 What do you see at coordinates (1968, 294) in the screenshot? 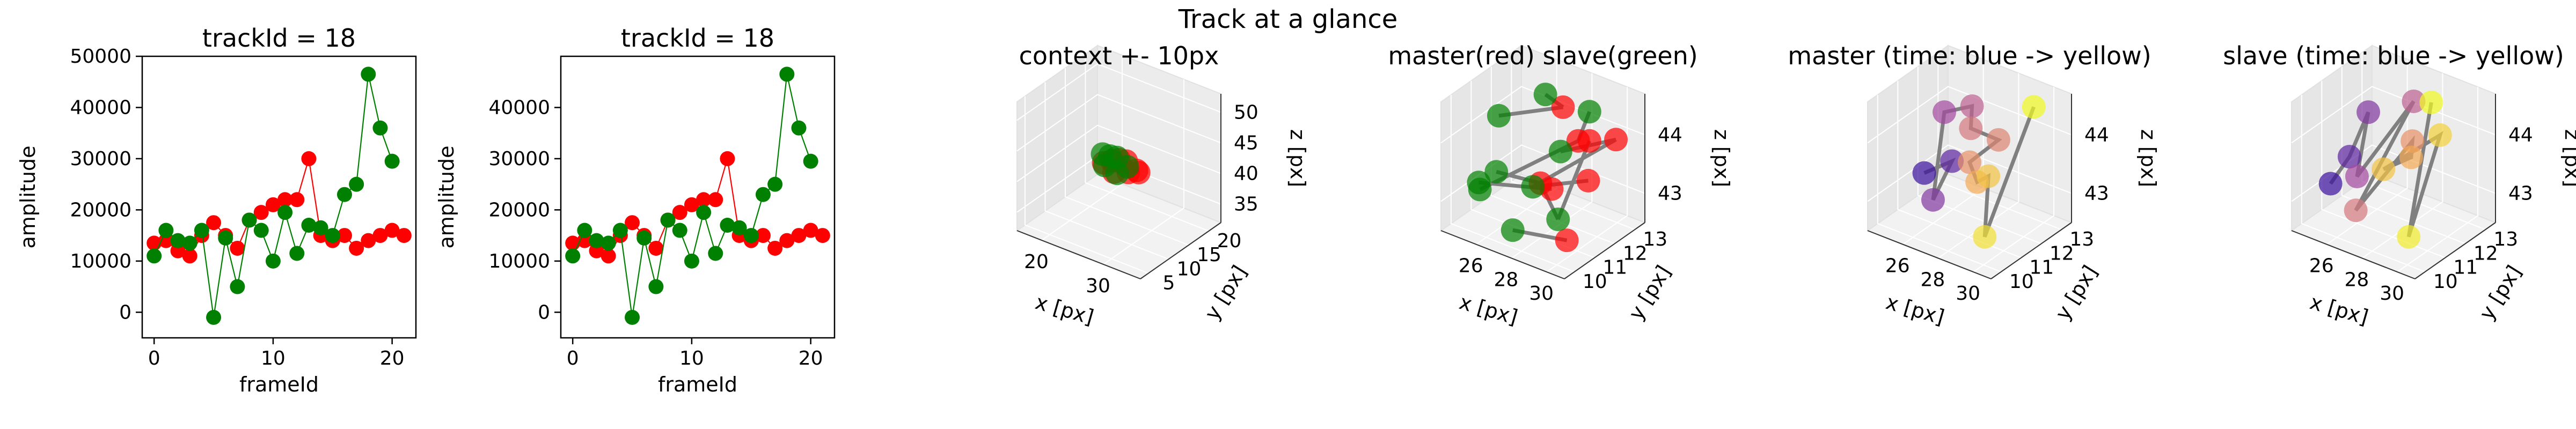
I see `x-tick-label: 30` at bounding box center [1968, 294].